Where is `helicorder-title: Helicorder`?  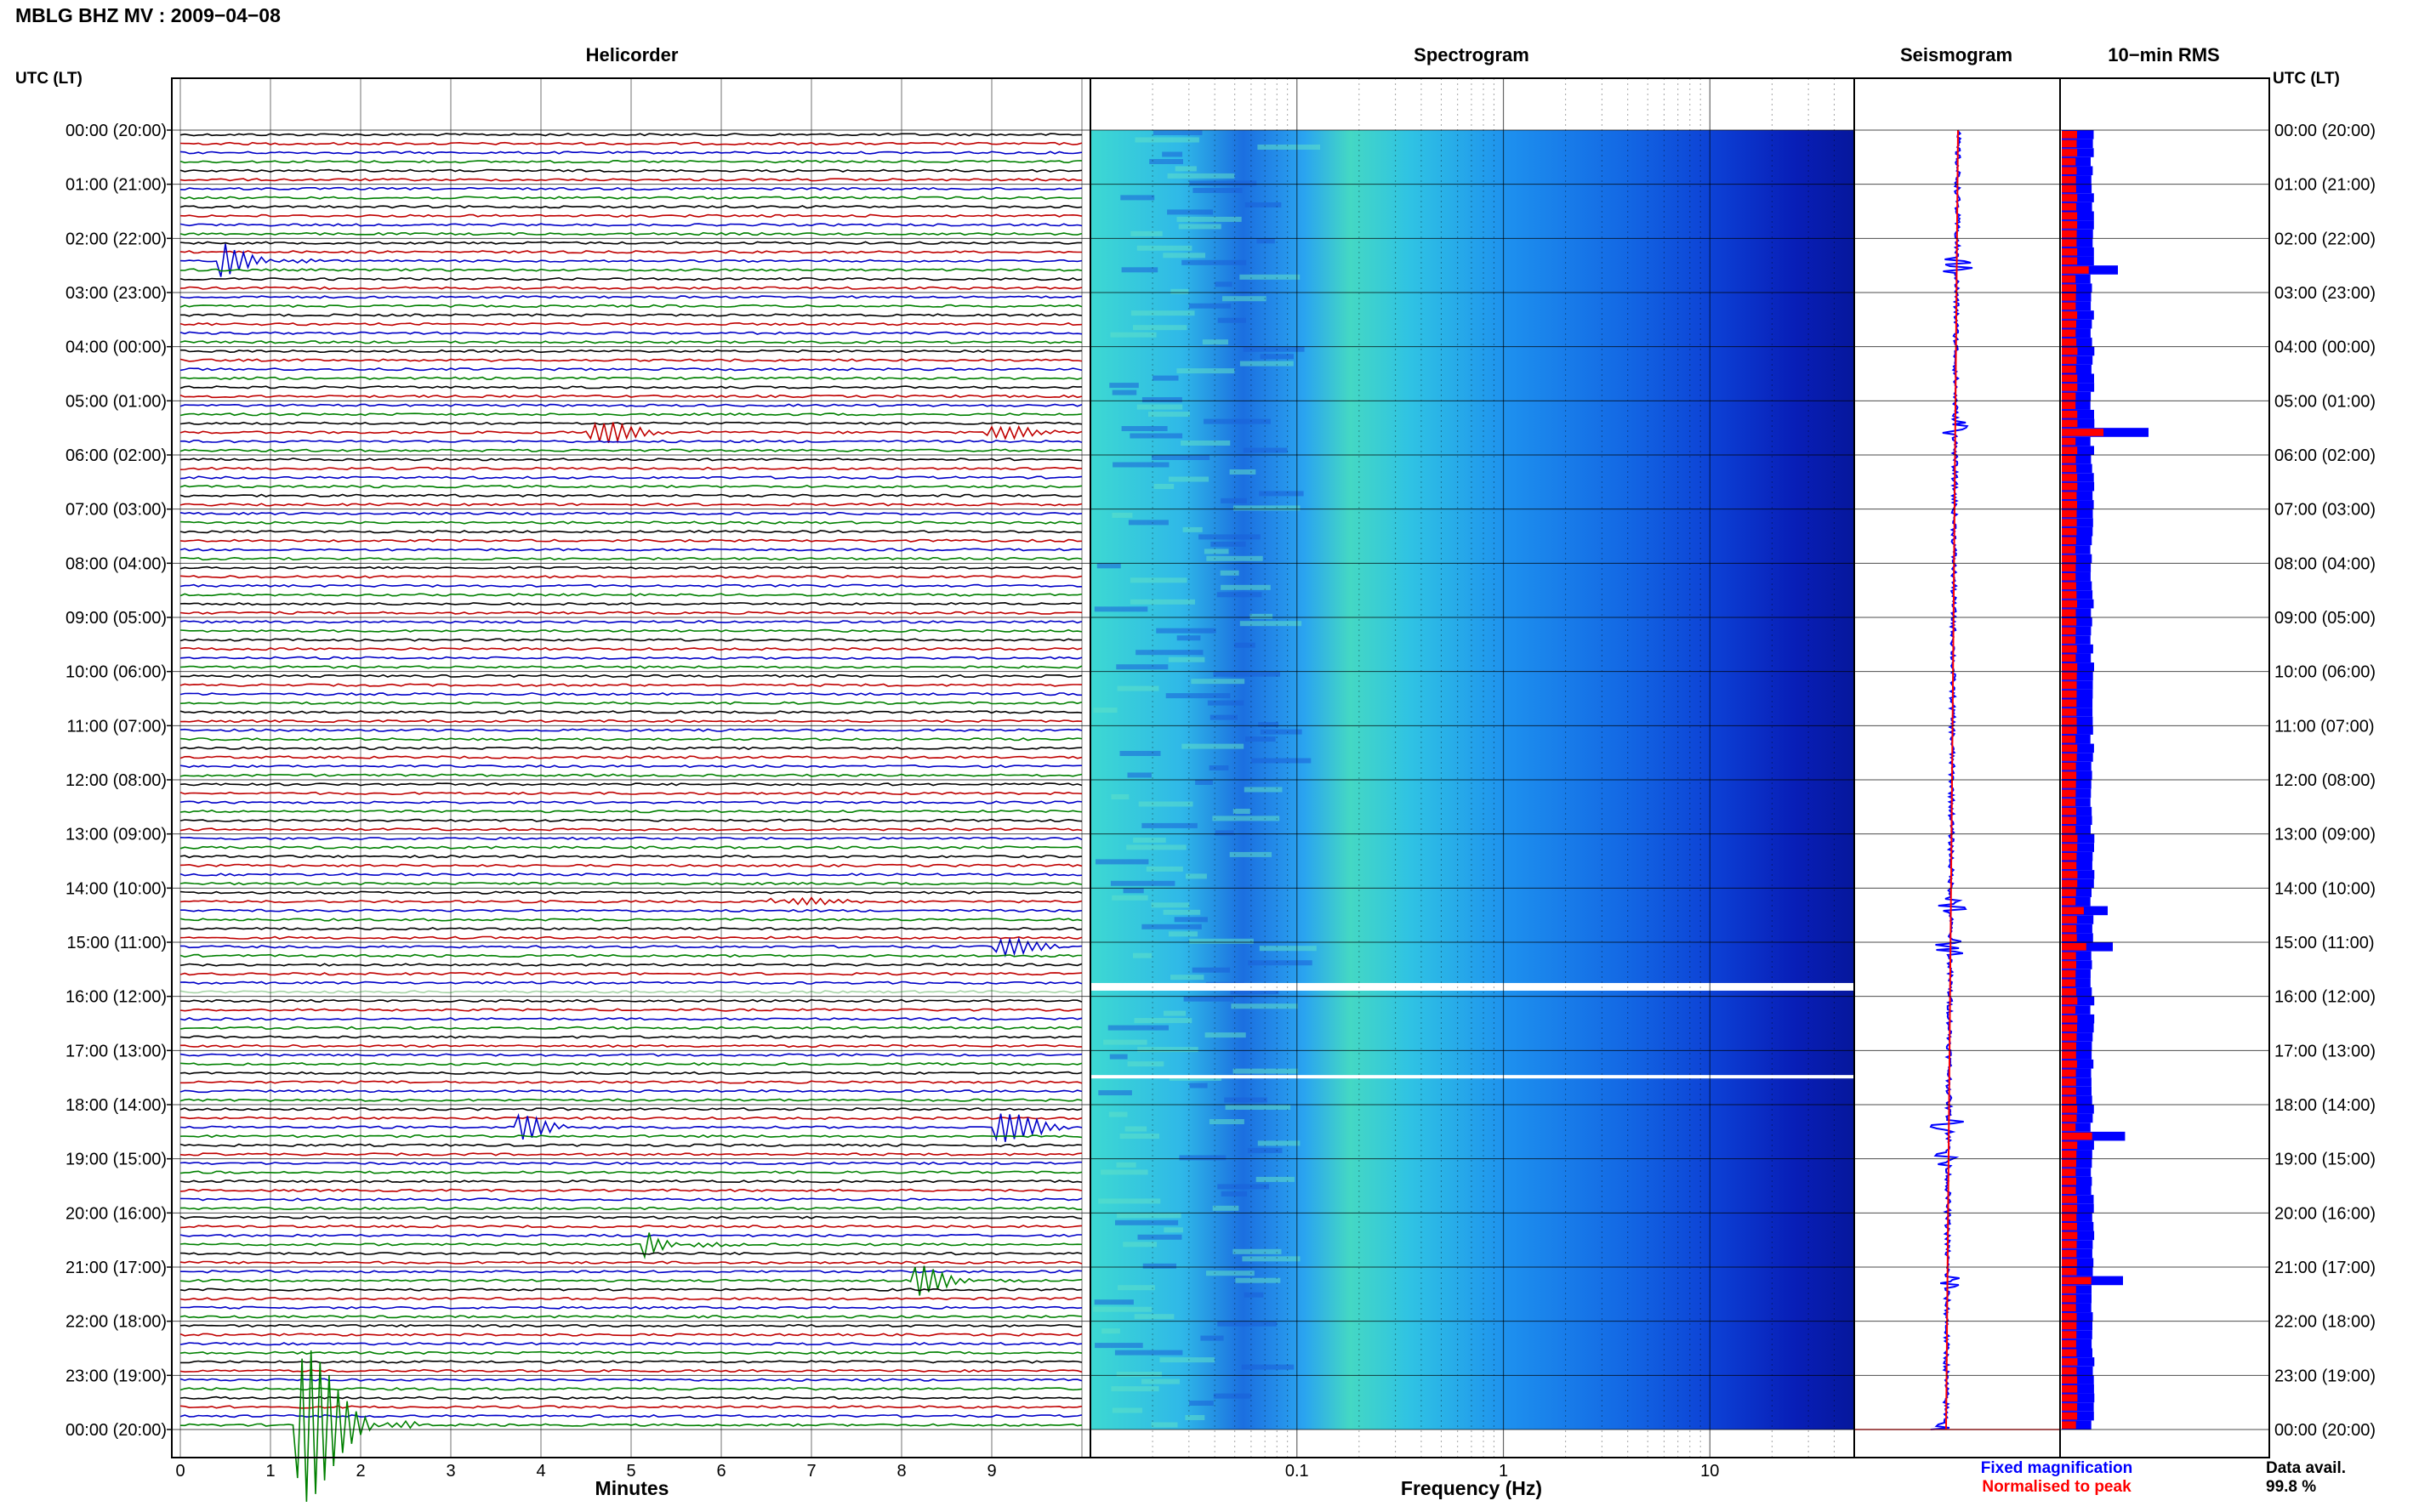 helicorder-title: Helicorder is located at coordinates (632, 54).